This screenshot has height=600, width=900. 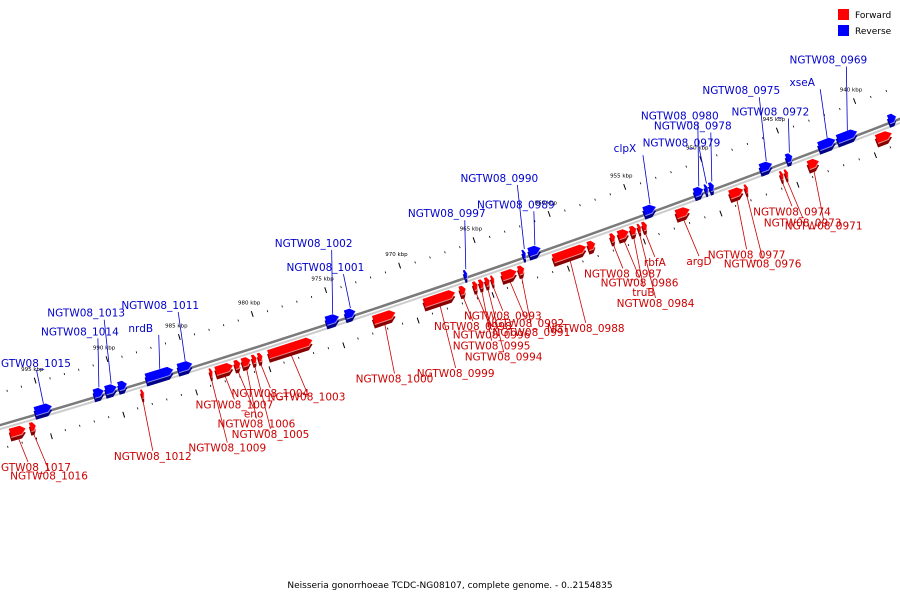 What do you see at coordinates (492, 347) in the screenshot?
I see `gene-label-ngtw08-0995: NGTW08_0995` at bounding box center [492, 347].